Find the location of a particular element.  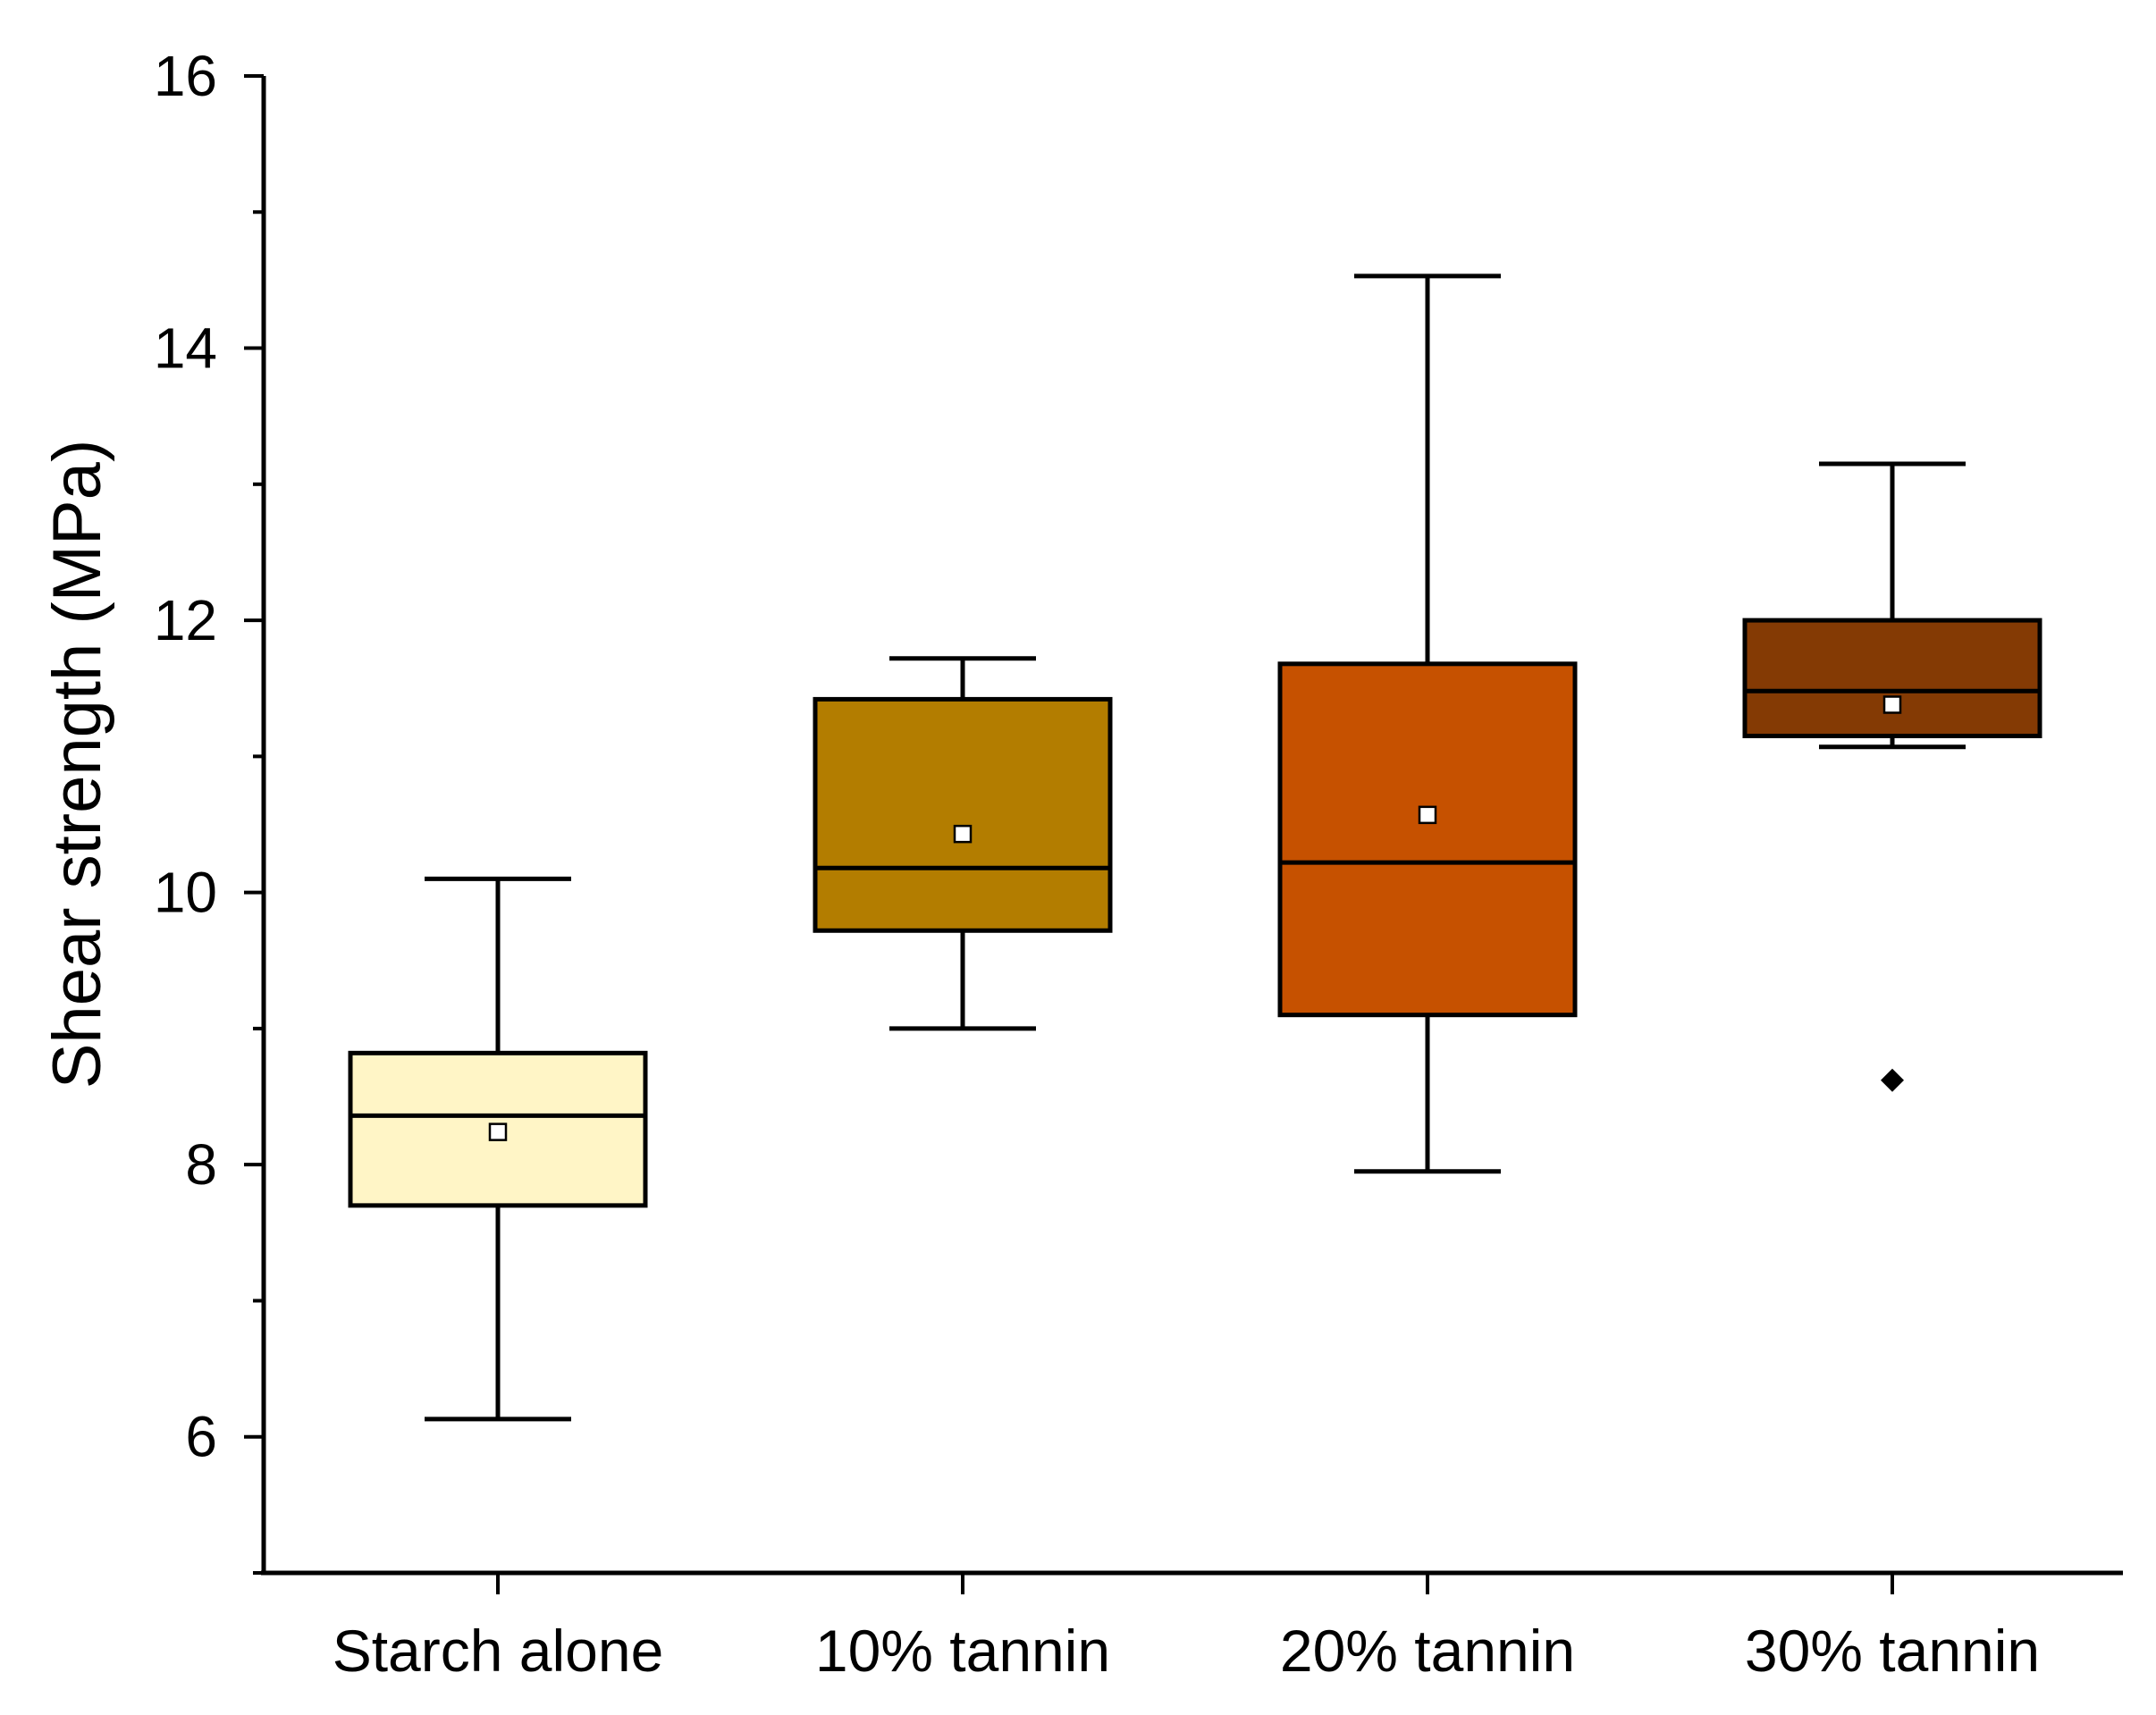

x-category-label: 20% tannin is located at coordinates (1427, 1651).